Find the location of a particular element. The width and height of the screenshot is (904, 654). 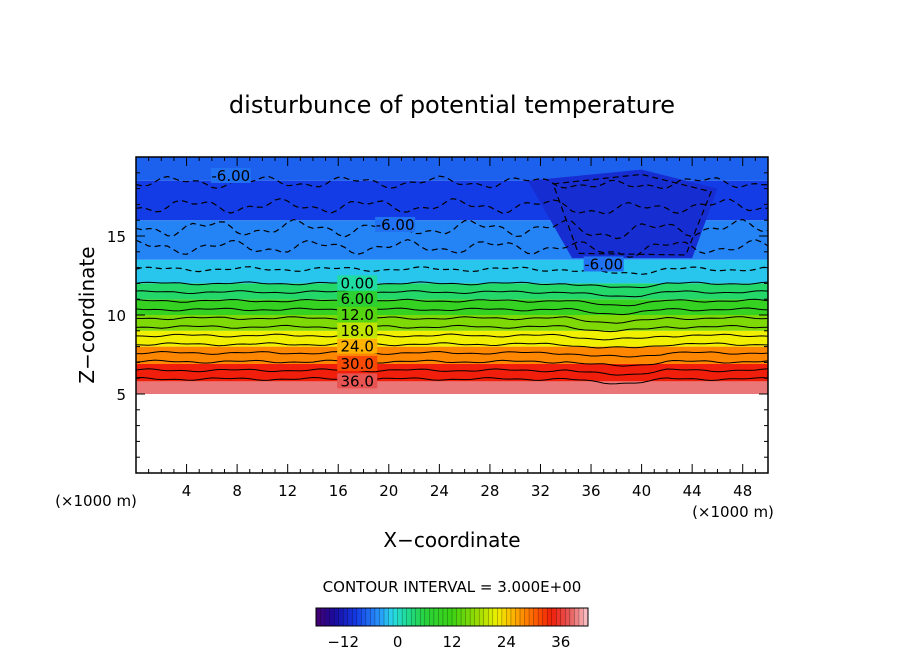

z-unit-label: (×1000 m) is located at coordinates (96, 501).